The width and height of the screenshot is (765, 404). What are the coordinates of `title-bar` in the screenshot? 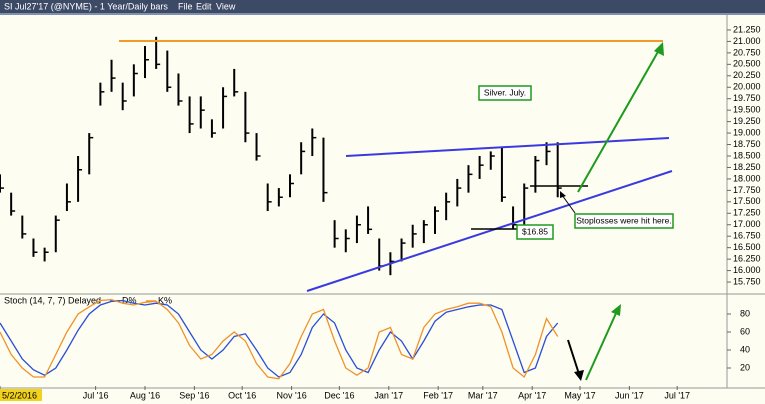 It's located at (382, 6).